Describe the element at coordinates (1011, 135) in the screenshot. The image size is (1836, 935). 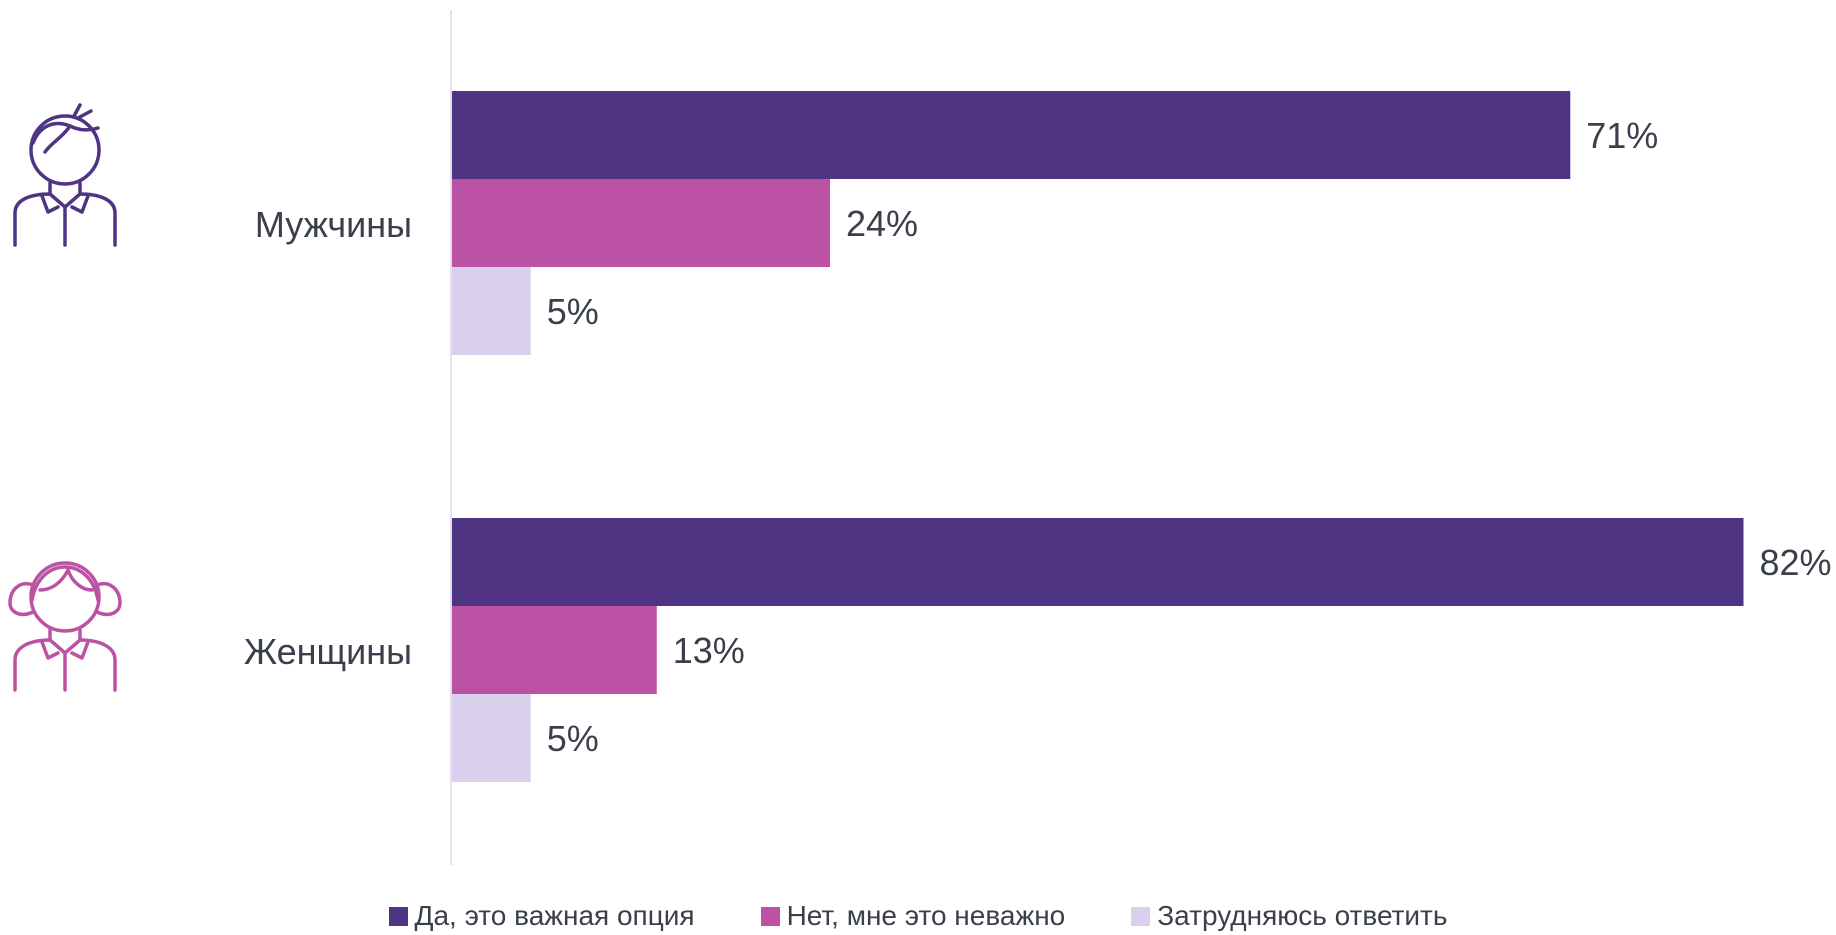
I see `bar-men-yes` at that location.